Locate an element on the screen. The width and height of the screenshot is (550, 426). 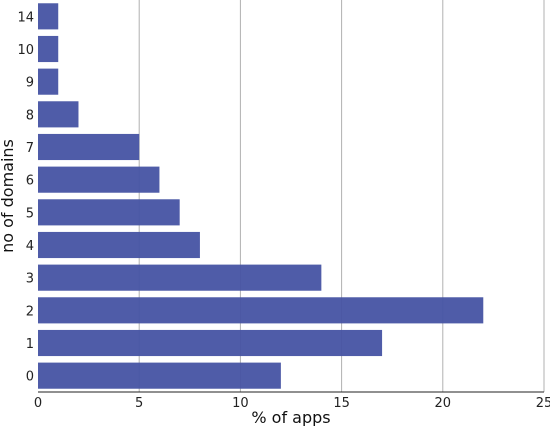
x-tick-labels: 0 5 10 15 20 25 is located at coordinates (292, 403).